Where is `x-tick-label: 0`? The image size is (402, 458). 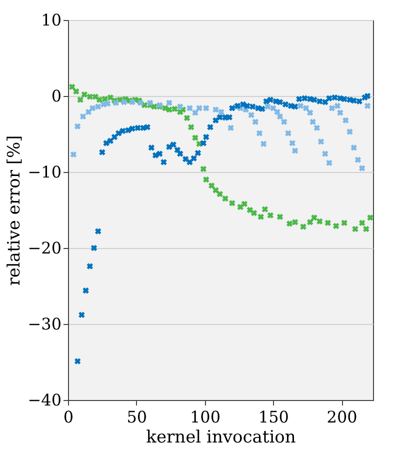 x-tick-label: 0 is located at coordinates (68, 417).